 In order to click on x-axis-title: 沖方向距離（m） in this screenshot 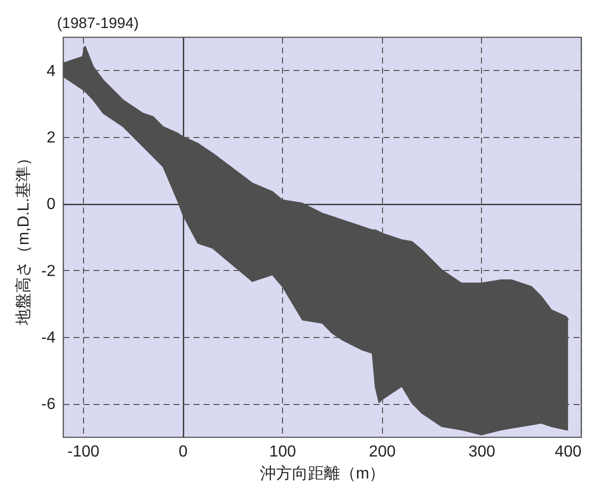, I will do `click(323, 473)`.